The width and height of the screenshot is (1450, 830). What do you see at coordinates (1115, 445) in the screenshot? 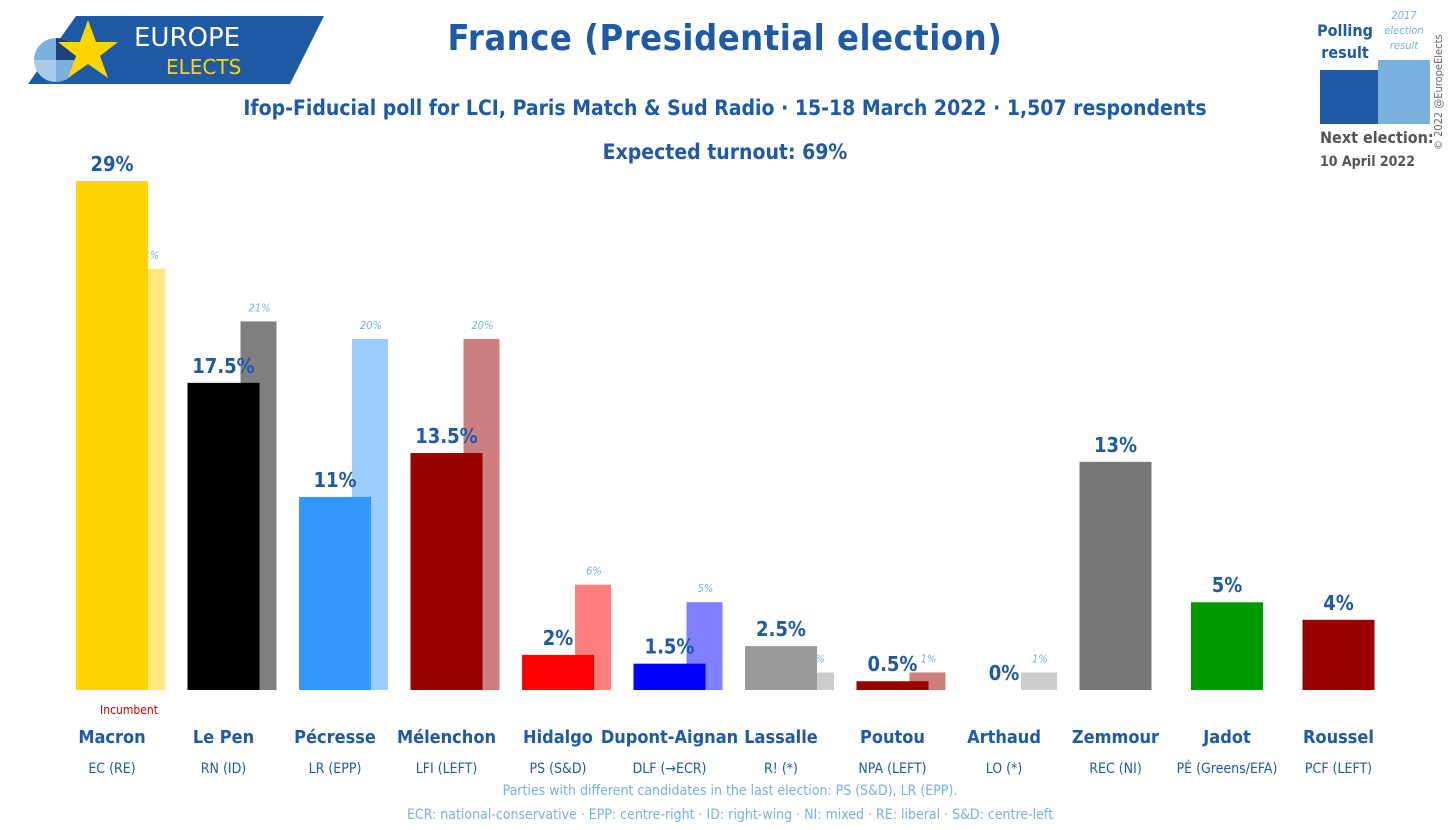
I see `poll-value-label-zemmour: 13%` at bounding box center [1115, 445].